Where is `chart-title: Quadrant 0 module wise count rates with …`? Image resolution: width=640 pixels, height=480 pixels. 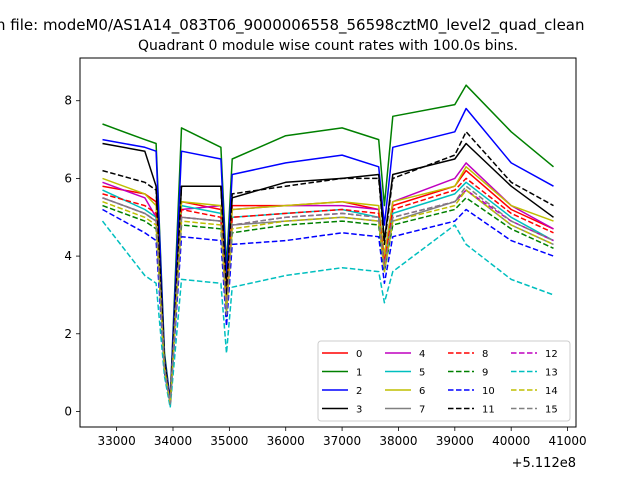
chart-title: Quadrant 0 module wise count rates with … is located at coordinates (328, 46).